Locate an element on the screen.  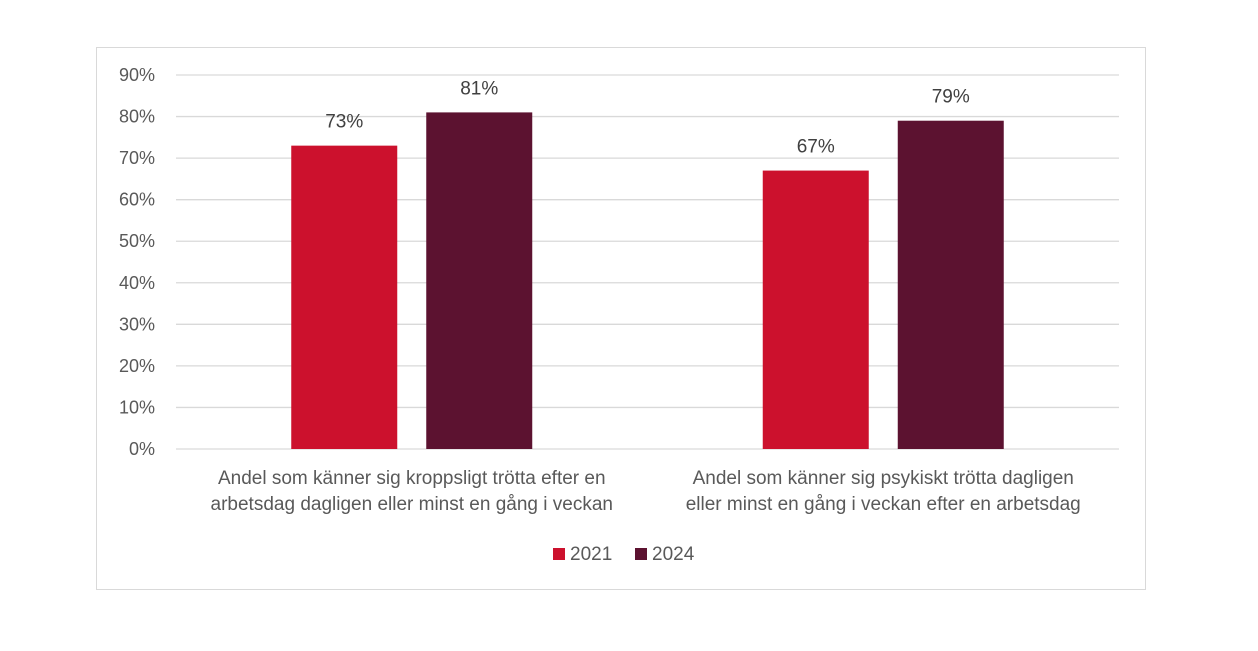
data-label: 73% is located at coordinates (344, 122).